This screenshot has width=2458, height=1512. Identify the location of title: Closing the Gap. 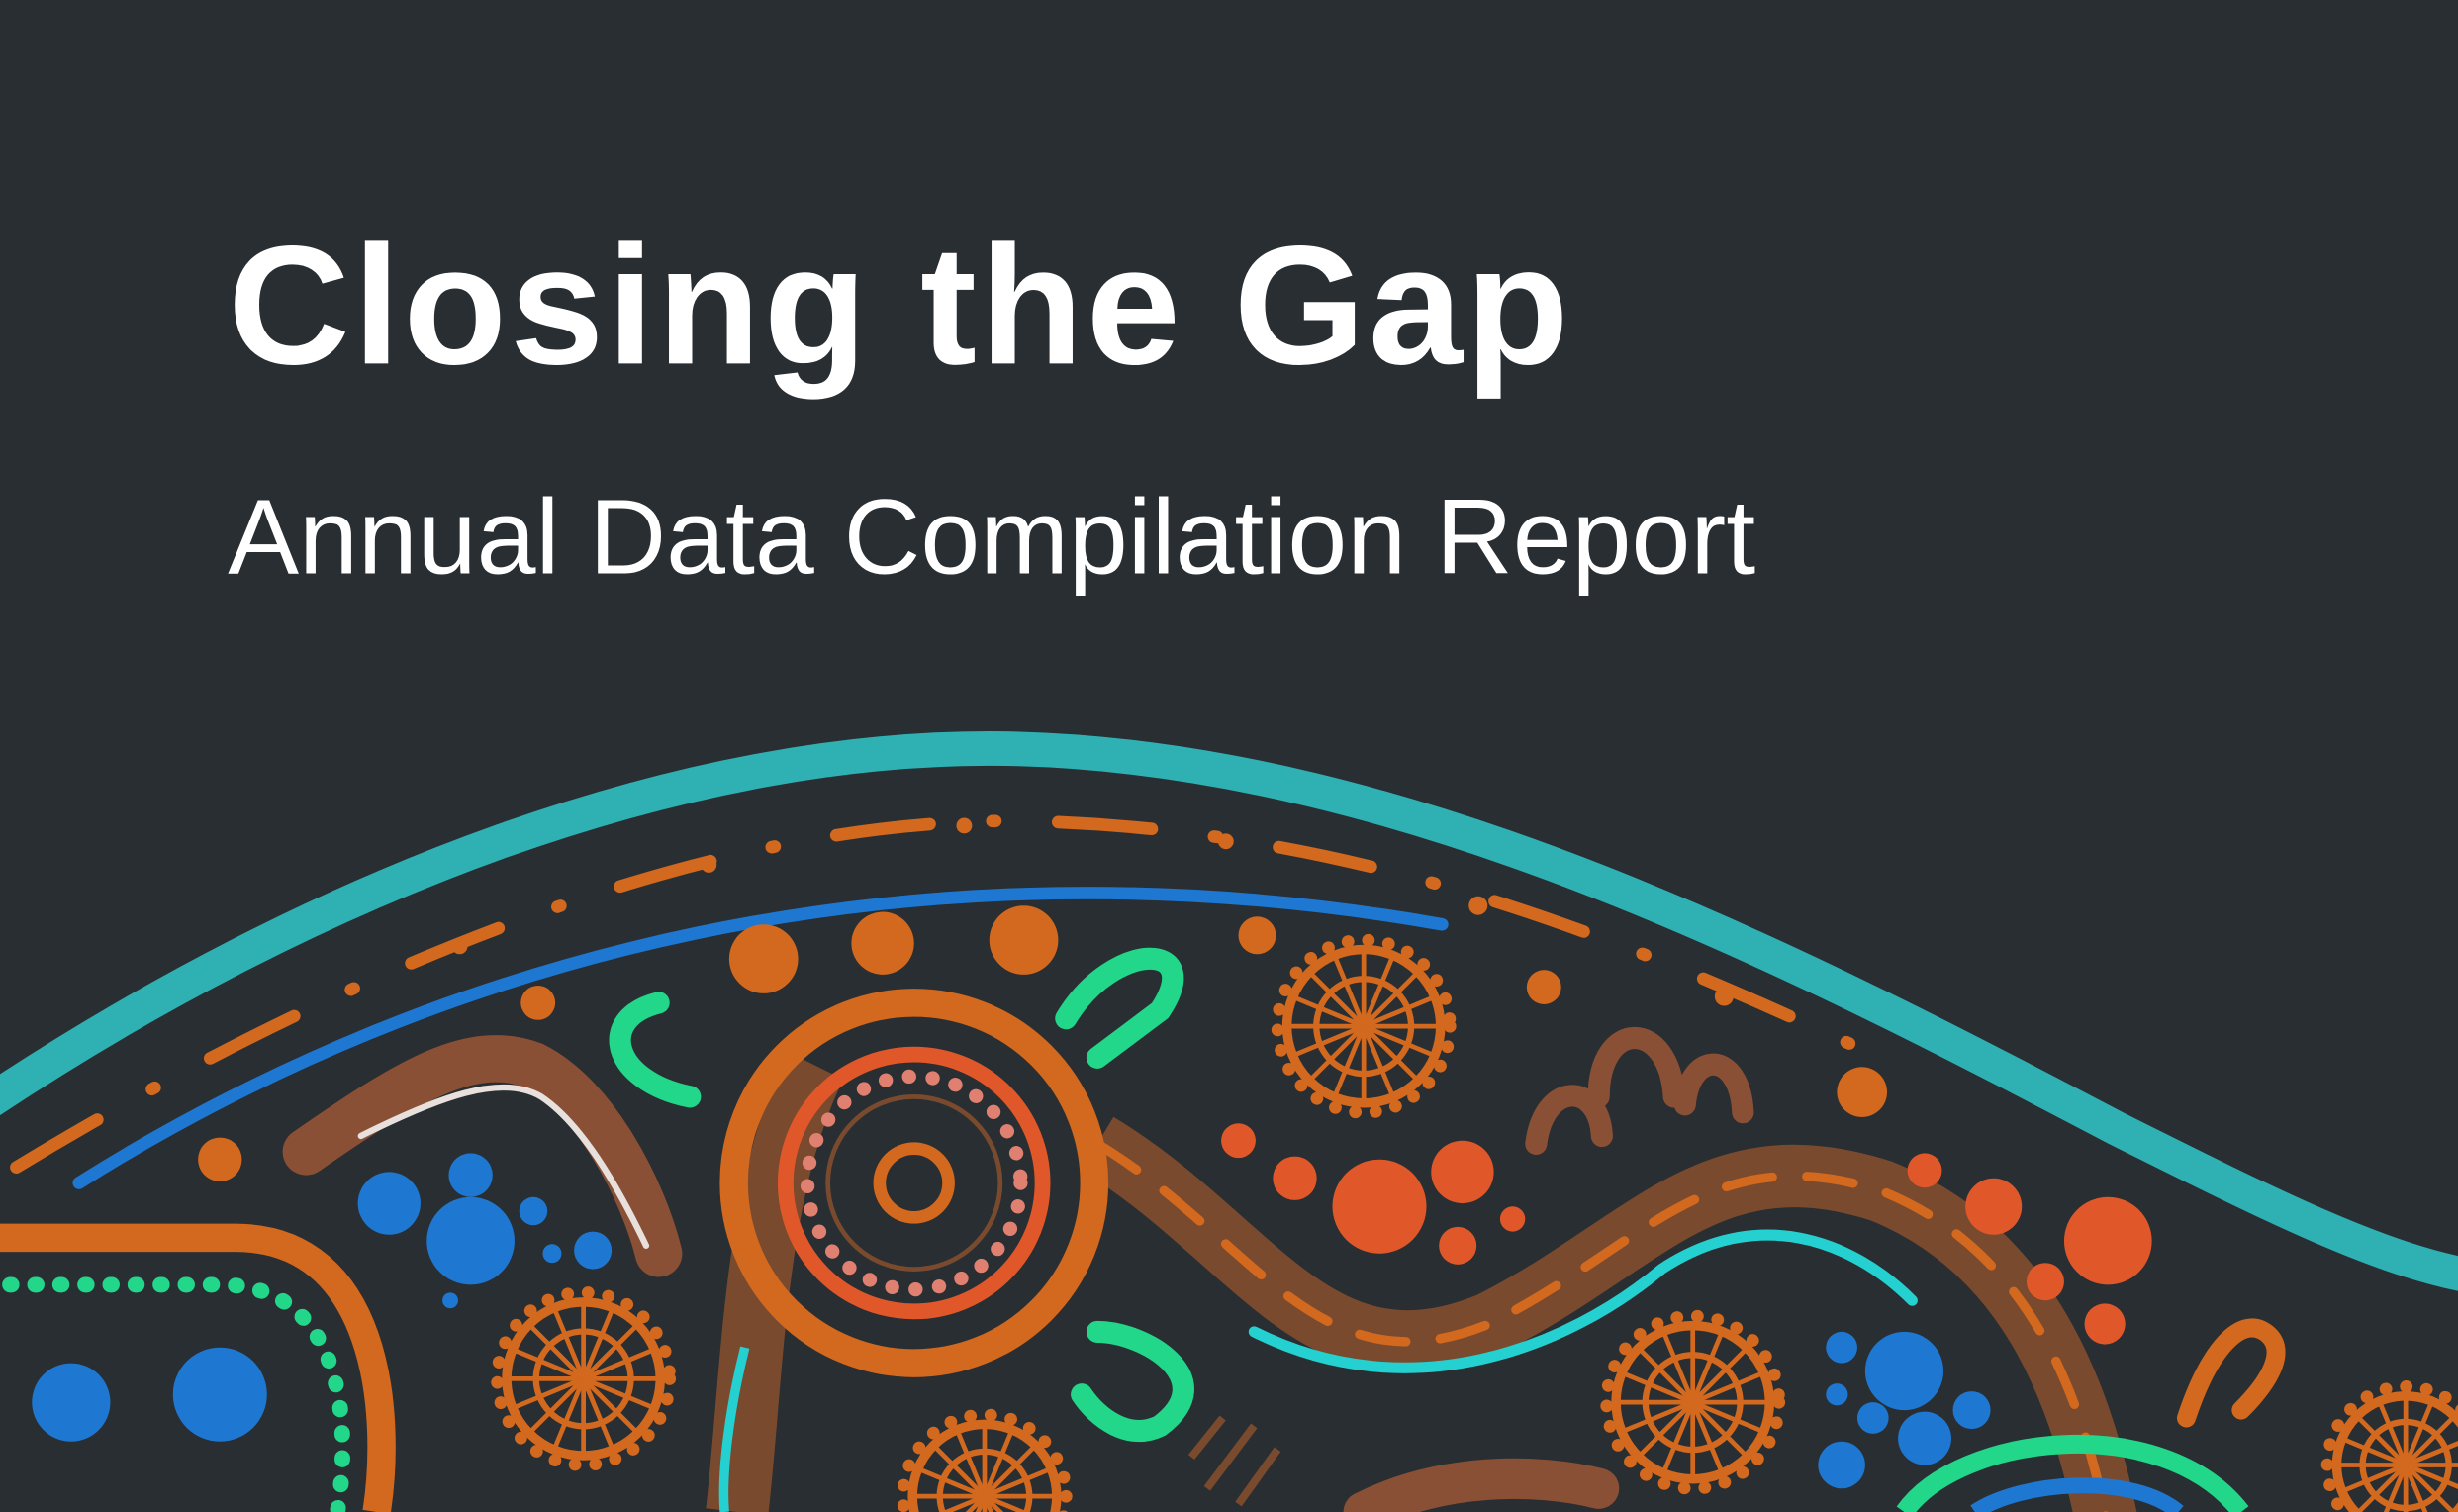
(900, 305).